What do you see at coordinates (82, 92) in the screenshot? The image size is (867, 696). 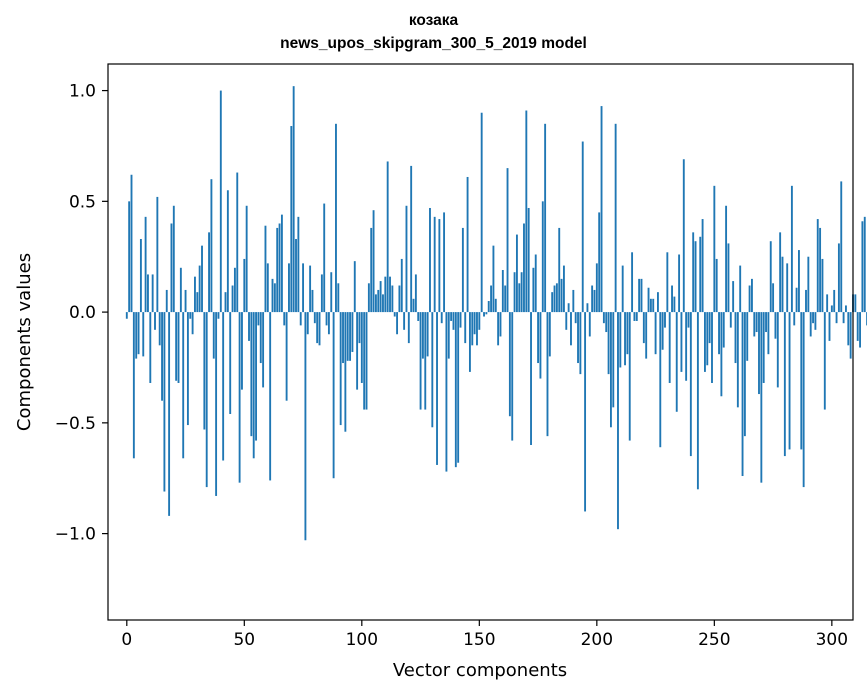 I see `y-tick-label: 1.0` at bounding box center [82, 92].